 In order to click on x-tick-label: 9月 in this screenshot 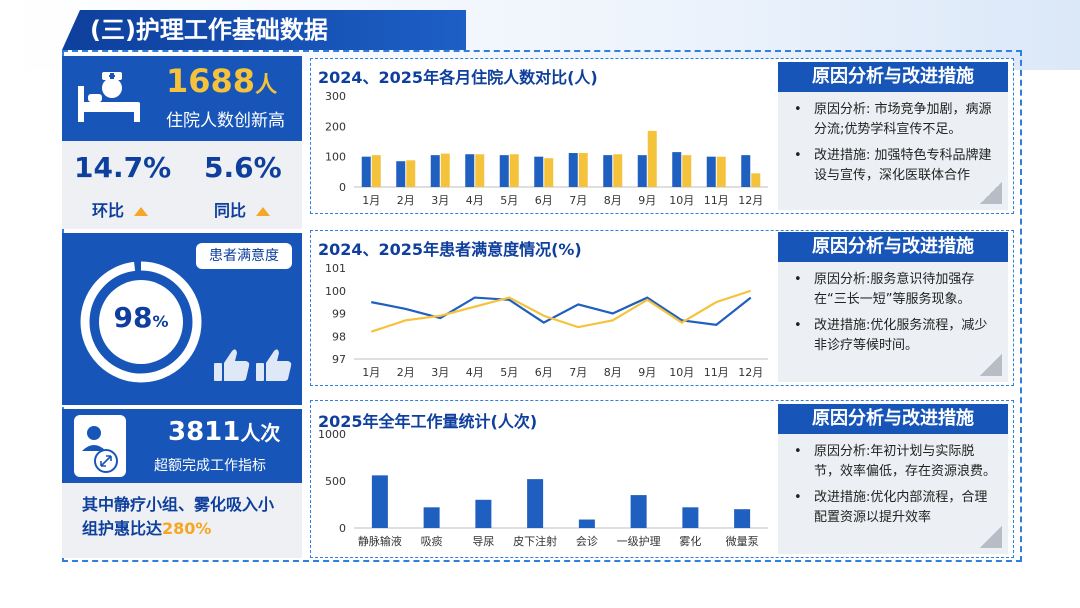, I will do `click(647, 372)`.